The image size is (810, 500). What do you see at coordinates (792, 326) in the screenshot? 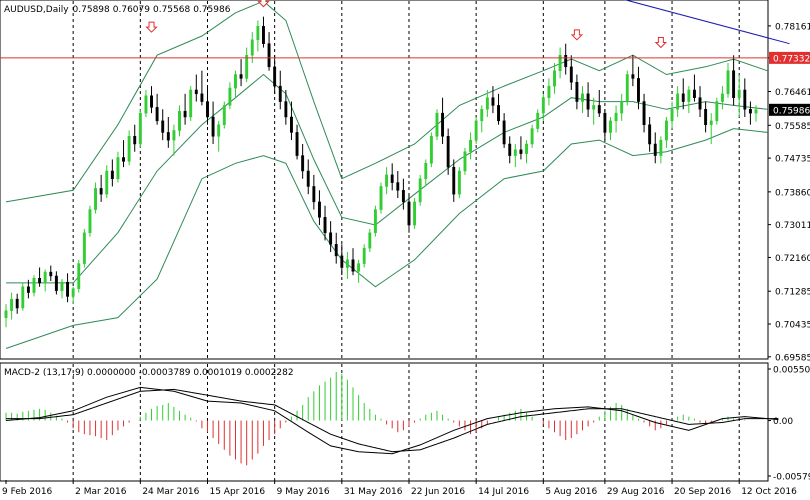
I see `price-tick-label: 0.70435` at bounding box center [792, 326].